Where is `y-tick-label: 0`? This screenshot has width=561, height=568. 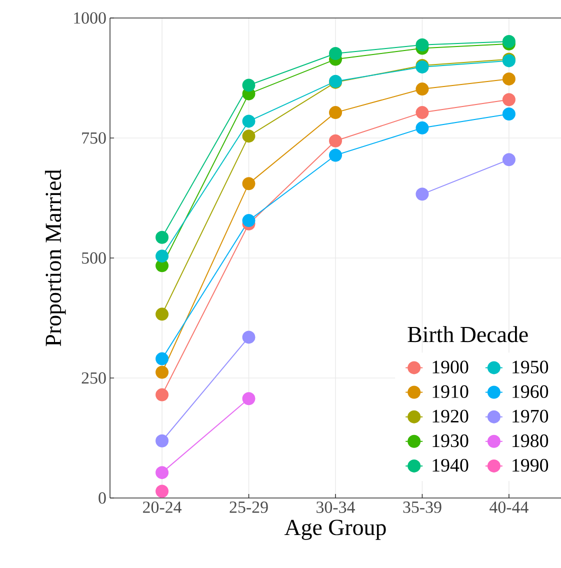 y-tick-label: 0 is located at coordinates (102, 498).